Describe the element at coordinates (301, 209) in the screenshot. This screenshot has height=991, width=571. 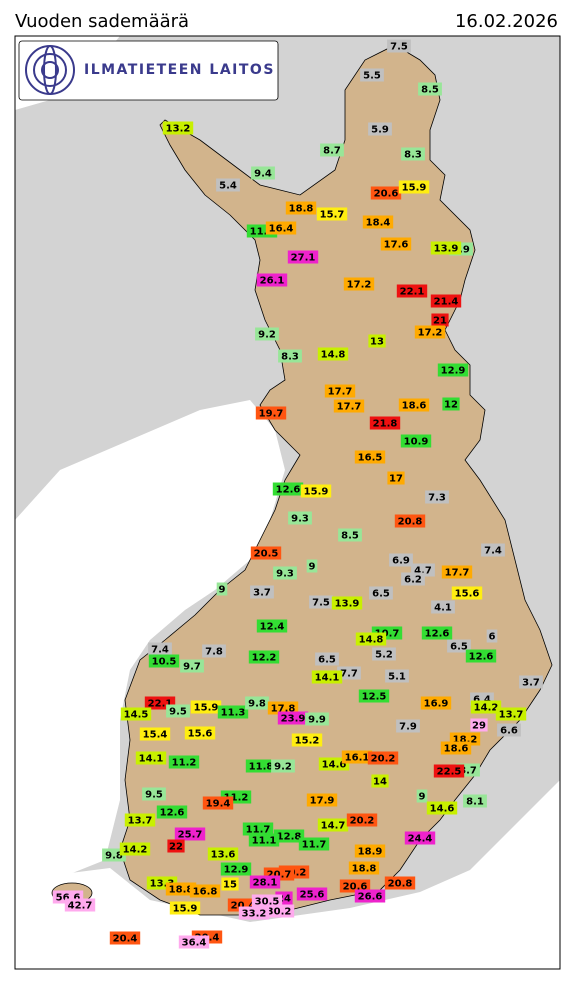
I see `station-value: 18.8` at that location.